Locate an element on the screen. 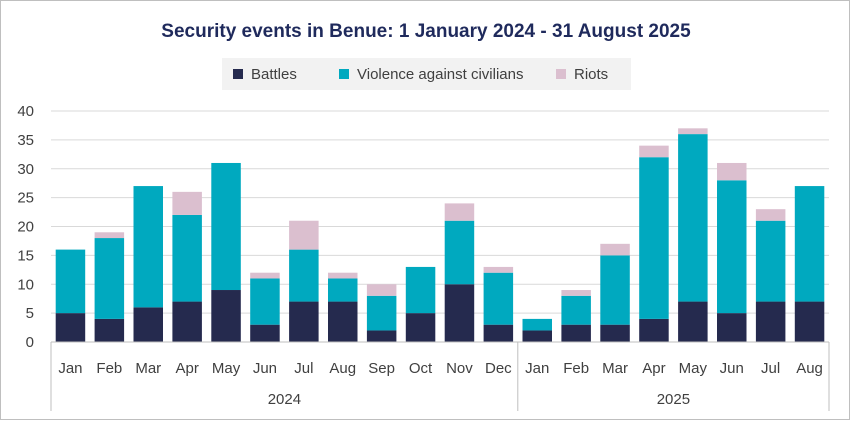 This screenshot has width=850, height=421. year-group-label: 2025 is located at coordinates (673, 399).